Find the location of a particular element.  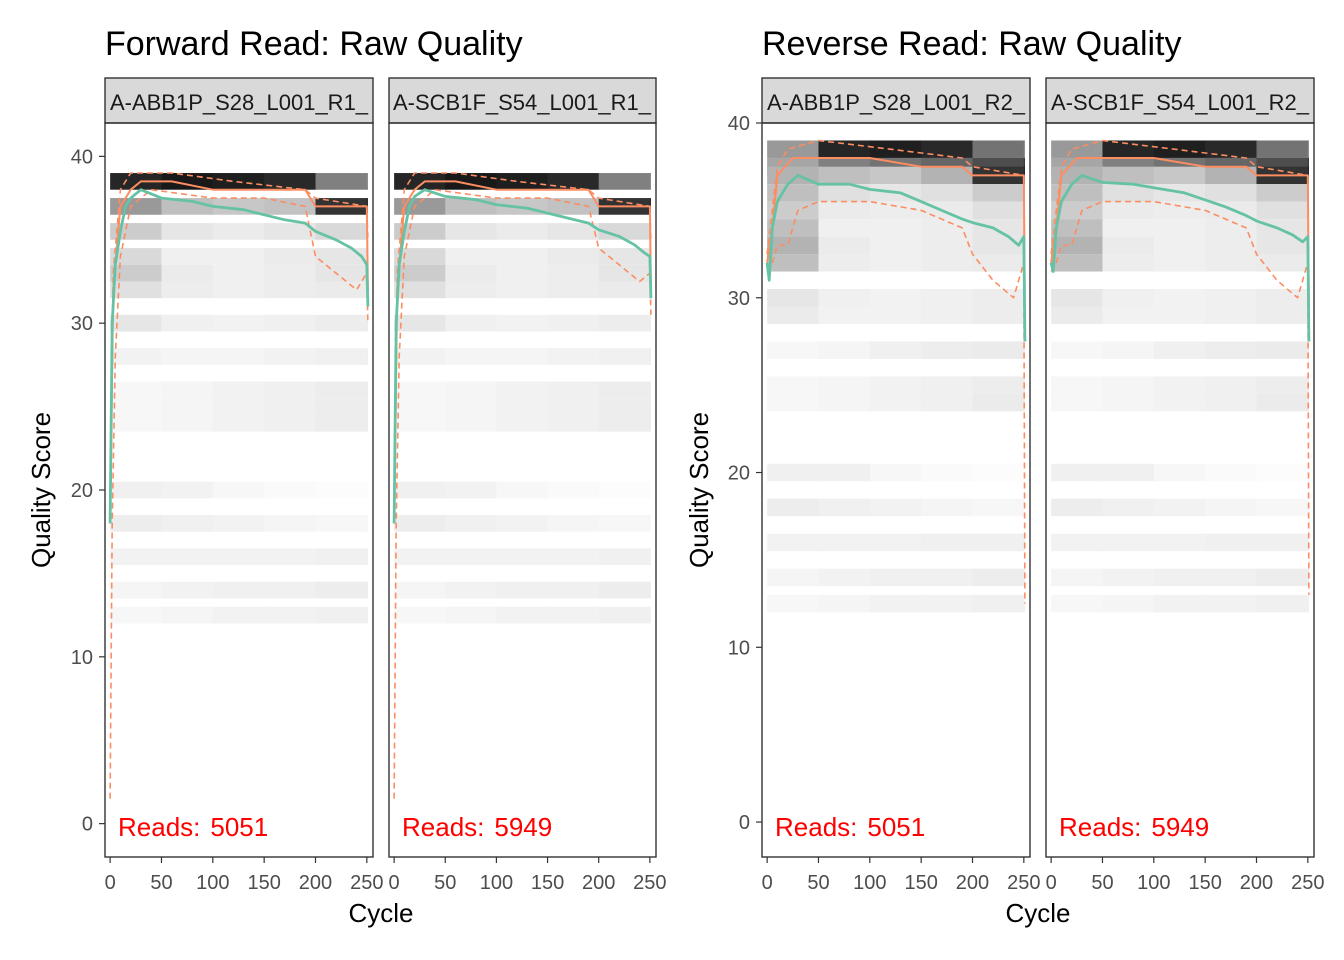

x-tick-label: 100 is located at coordinates (869, 883).